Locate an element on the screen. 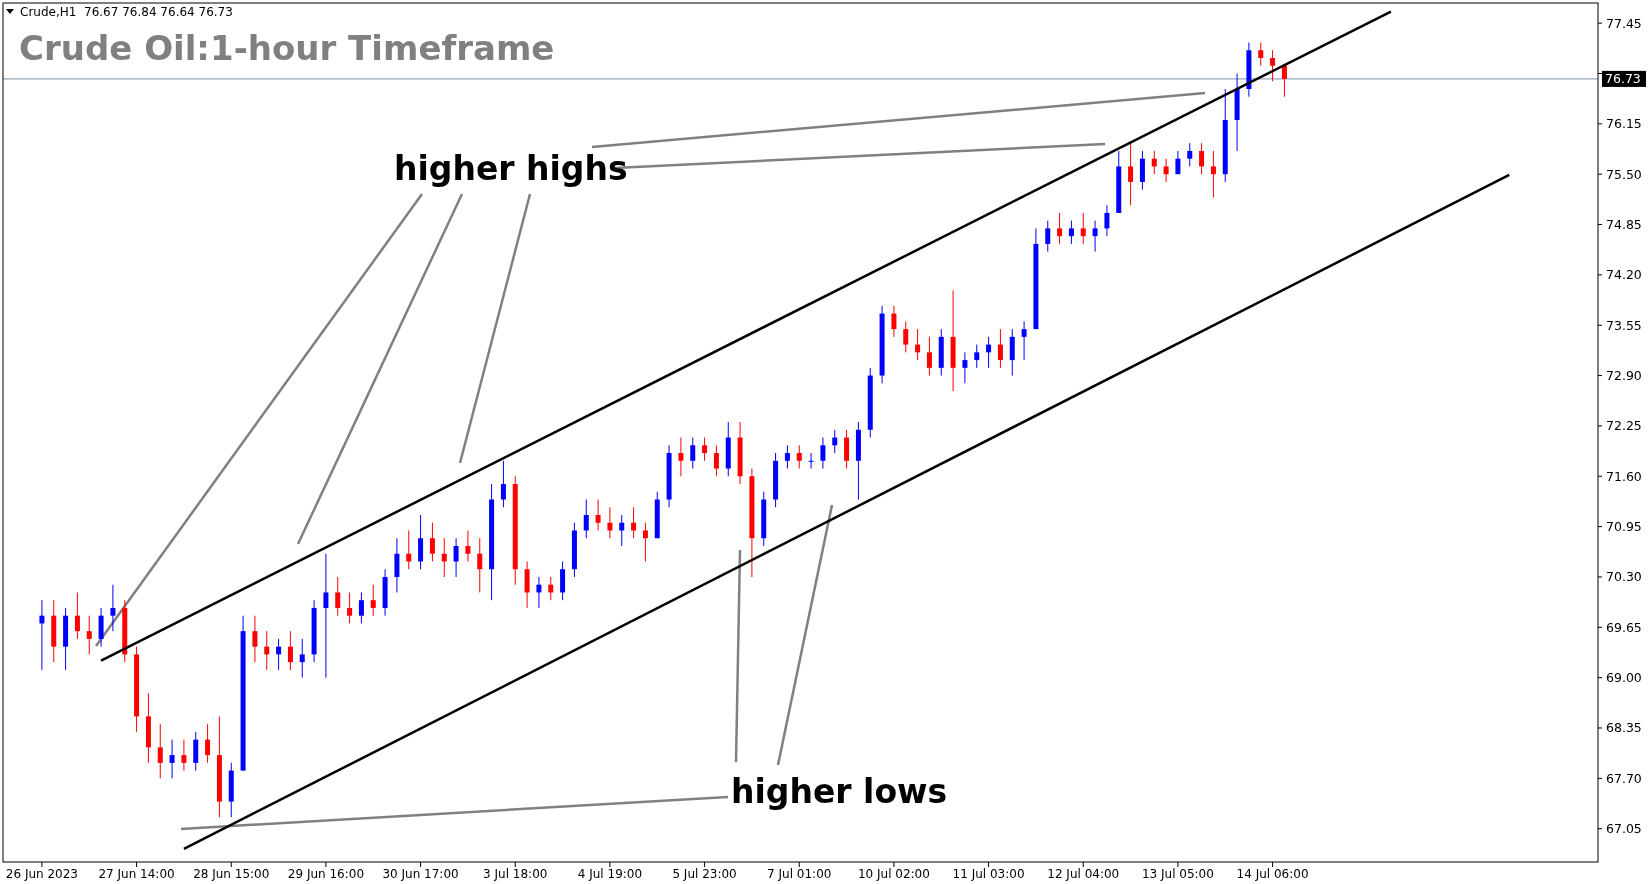 The image size is (1649, 884). annotation: higher highs is located at coordinates (511, 168).